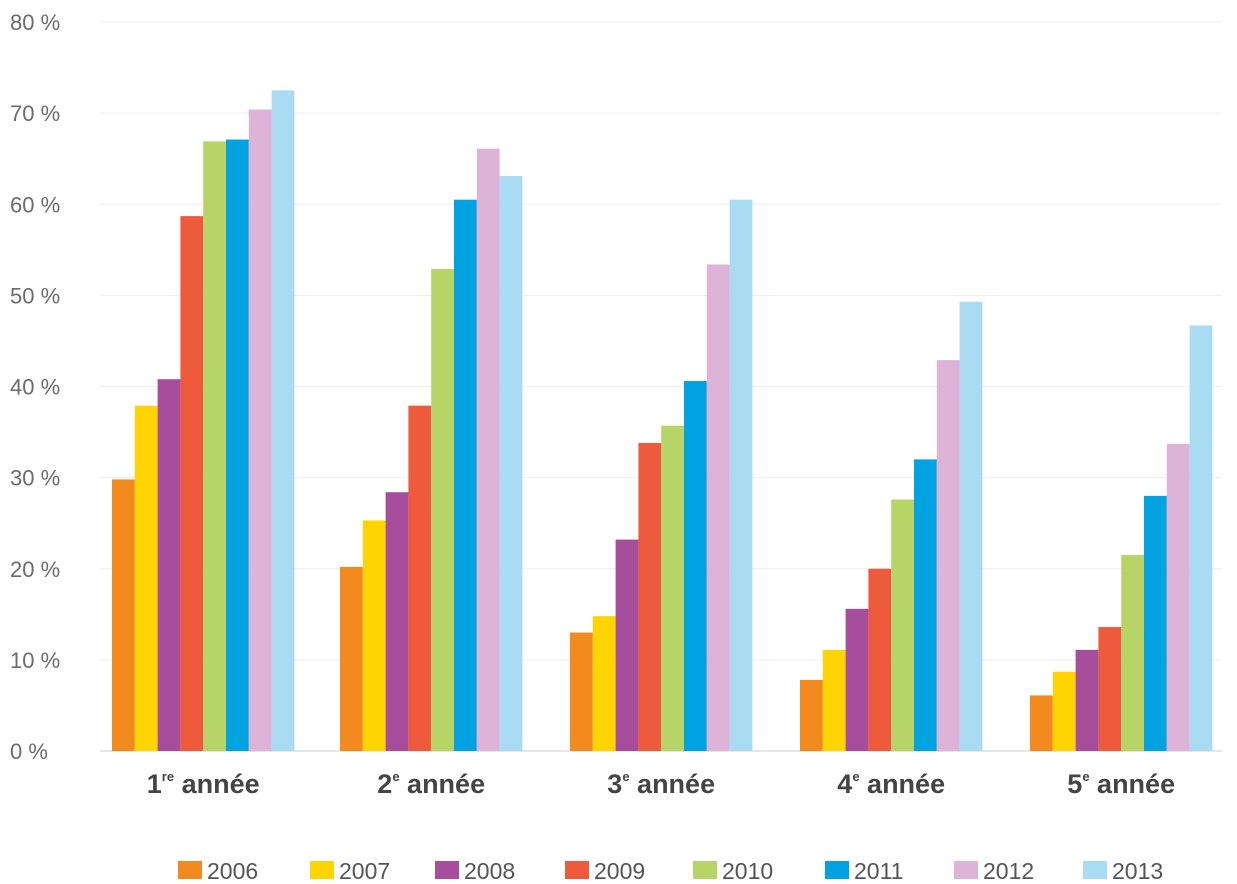 The width and height of the screenshot is (1237, 884). Describe the element at coordinates (1132, 653) in the screenshot. I see `bar-2010-cat5` at that location.